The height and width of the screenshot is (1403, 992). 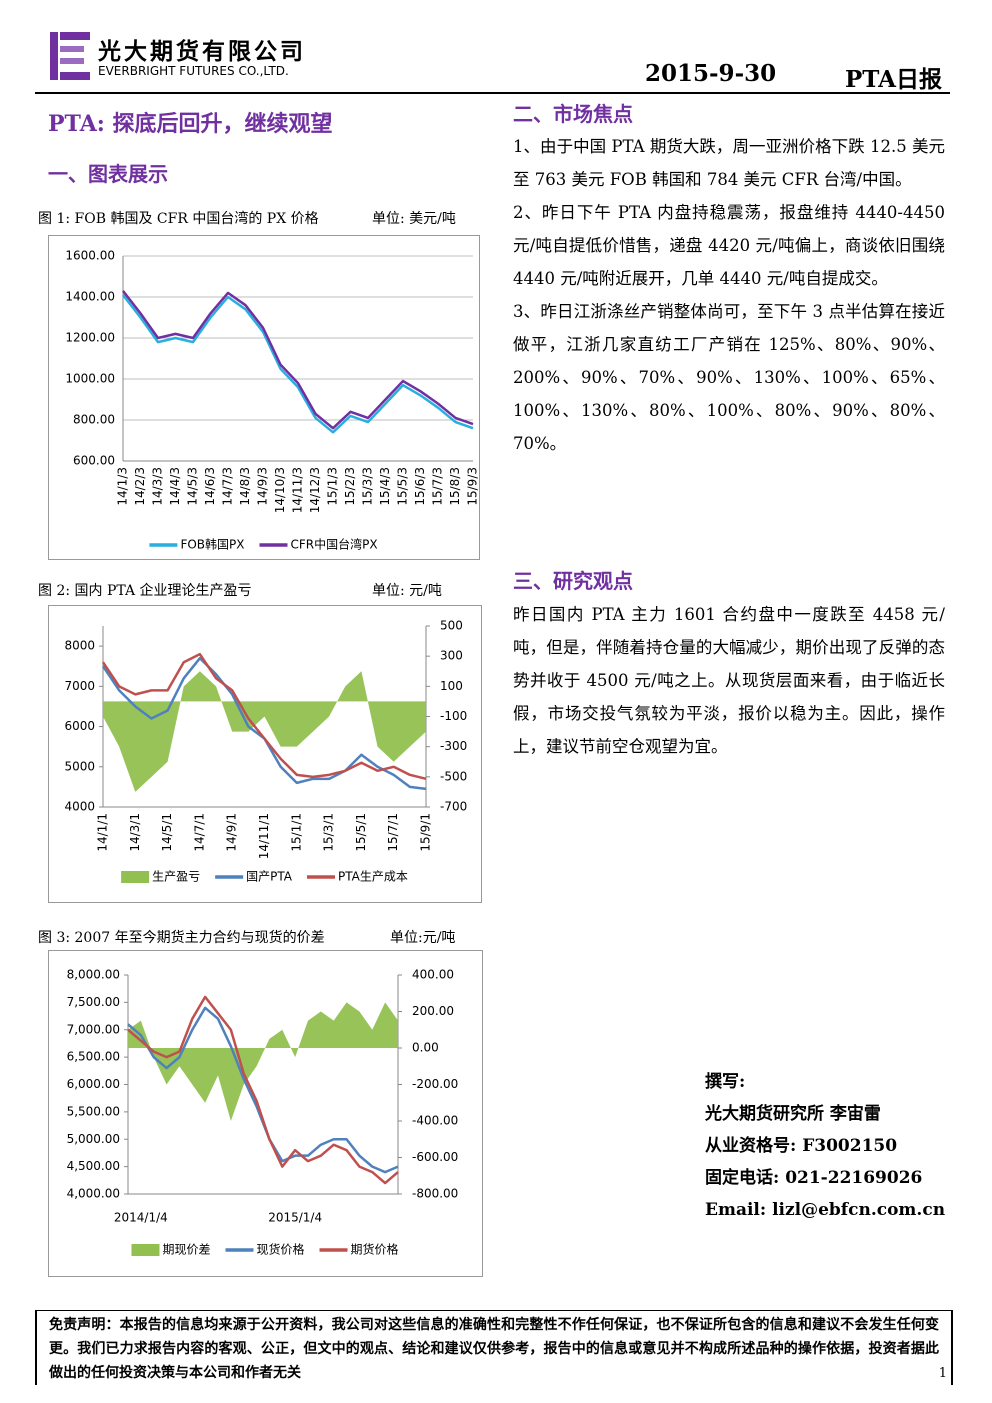 What do you see at coordinates (263, 486) in the screenshot?
I see `x-tick-label: 14/9/3` at bounding box center [263, 486].